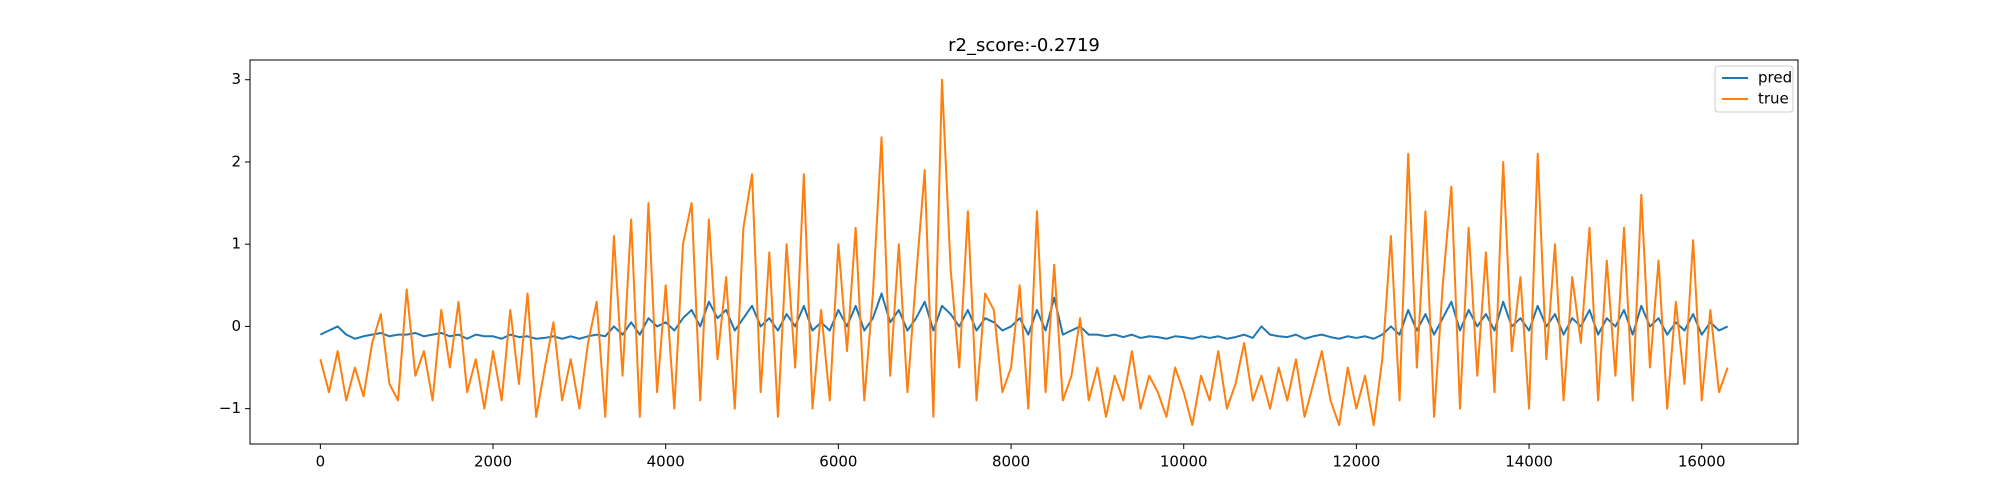 The width and height of the screenshot is (2000, 500). I want to click on y-tick-label: 3, so click(236, 79).